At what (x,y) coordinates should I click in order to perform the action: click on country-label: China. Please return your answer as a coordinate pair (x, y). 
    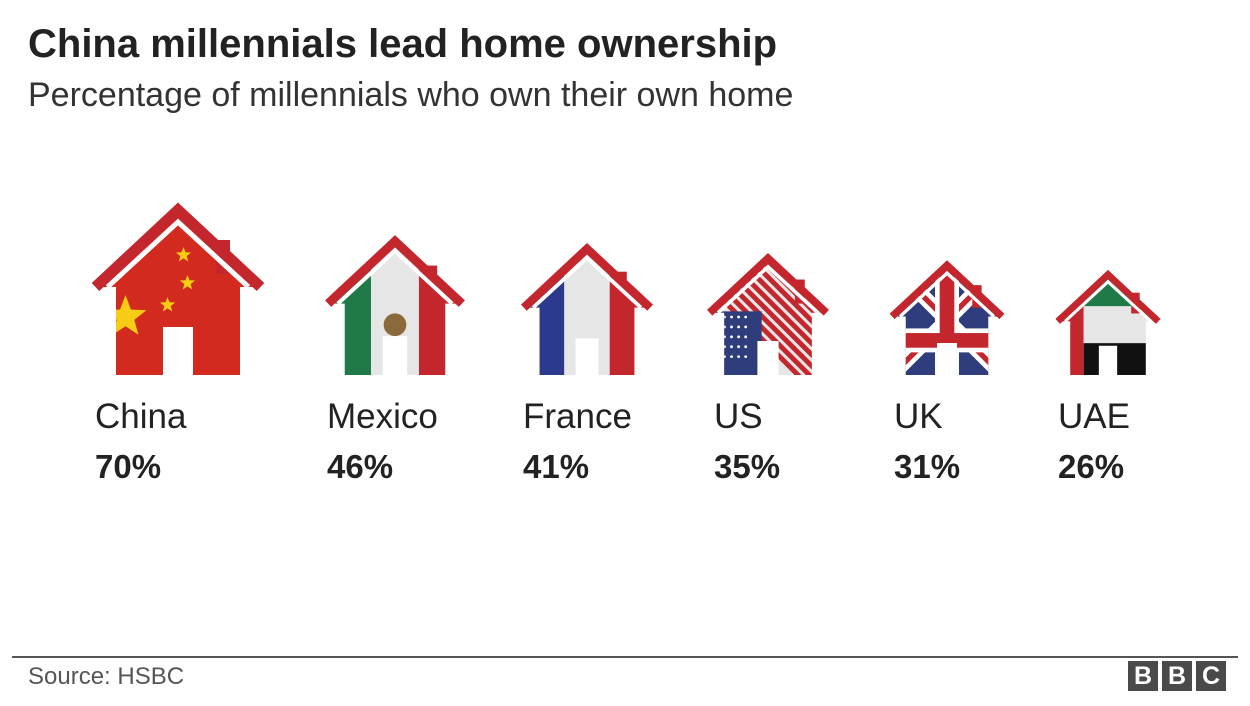
    Looking at the image, I should click on (141, 416).